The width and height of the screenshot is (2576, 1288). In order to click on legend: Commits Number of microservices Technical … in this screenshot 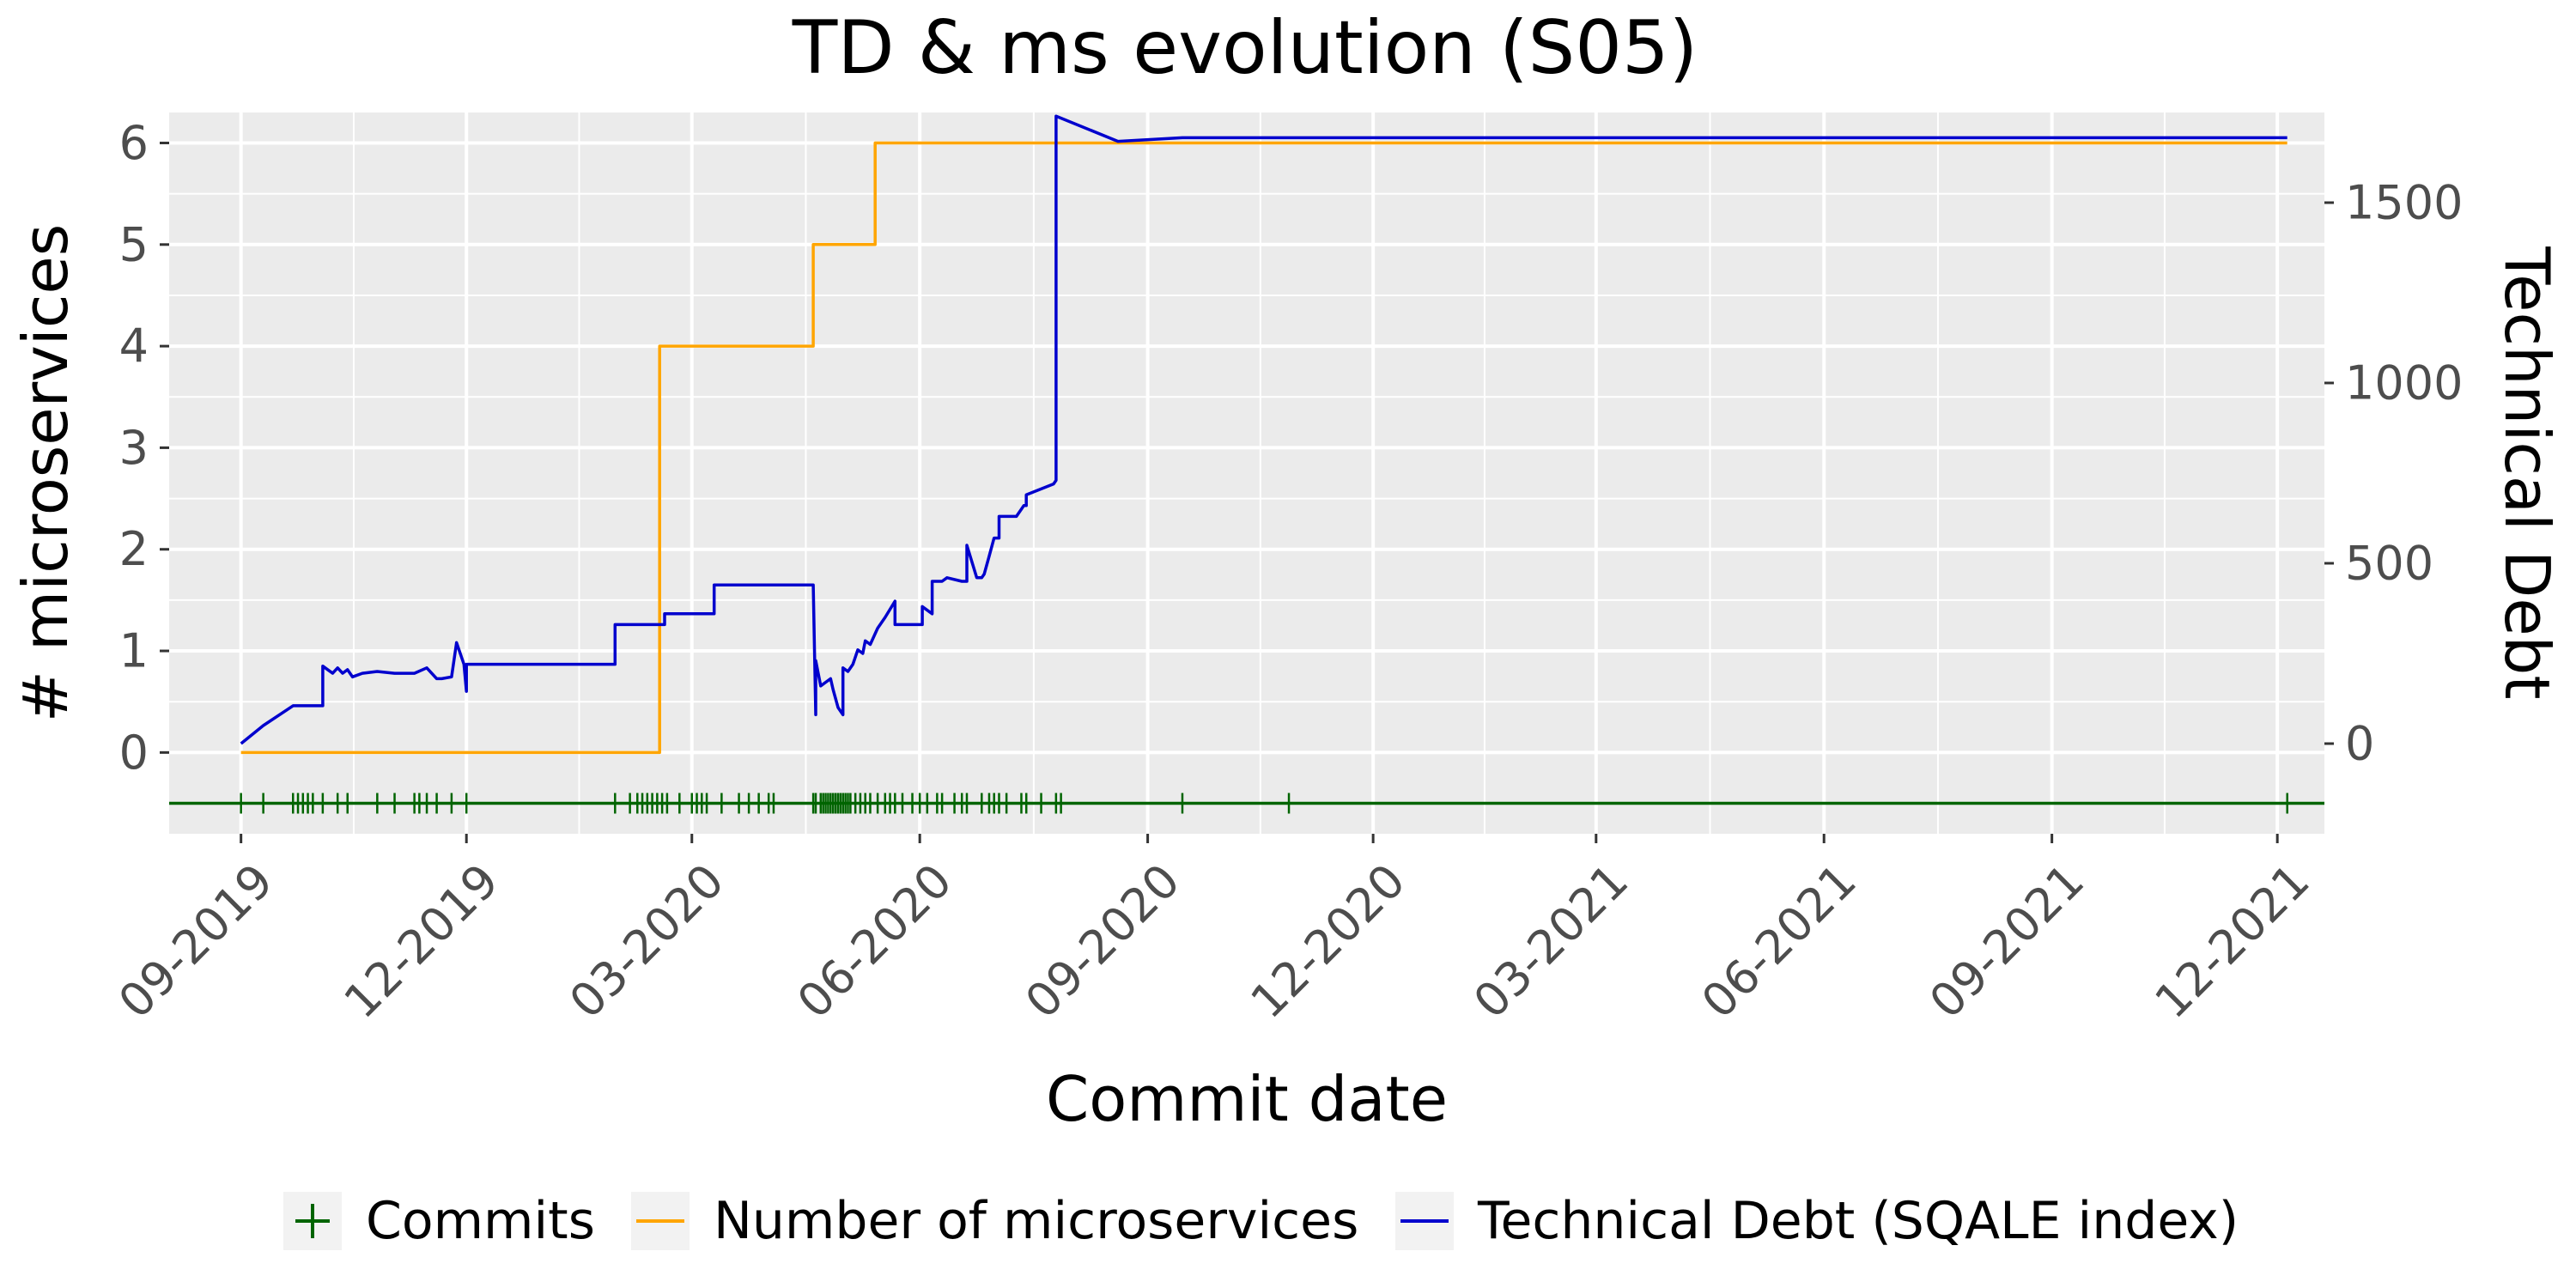, I will do `click(1261, 1221)`.